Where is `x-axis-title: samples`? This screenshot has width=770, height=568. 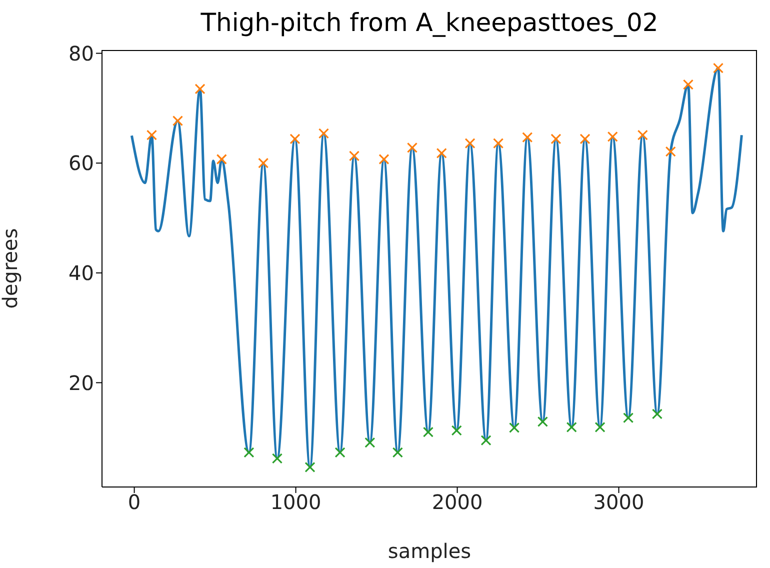
x-axis-title: samples is located at coordinates (430, 551).